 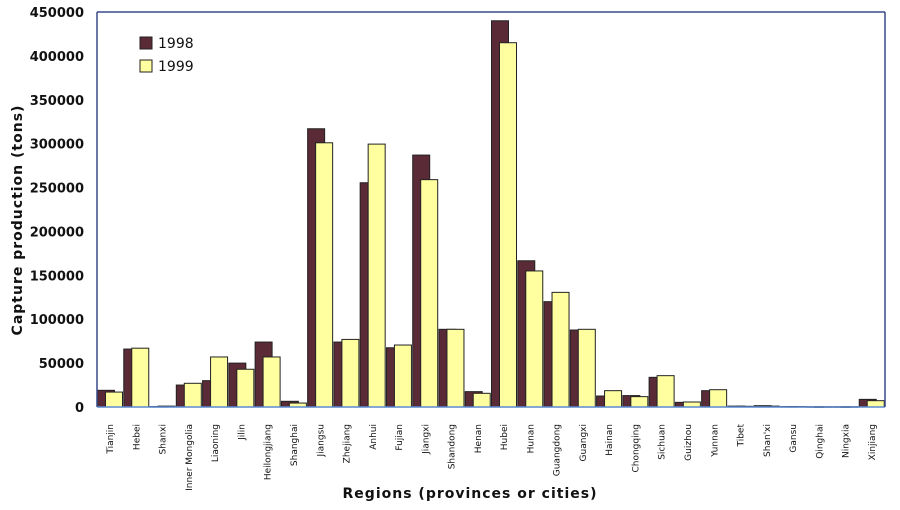 I want to click on x-tick-label: Fujian, so click(x=400, y=437).